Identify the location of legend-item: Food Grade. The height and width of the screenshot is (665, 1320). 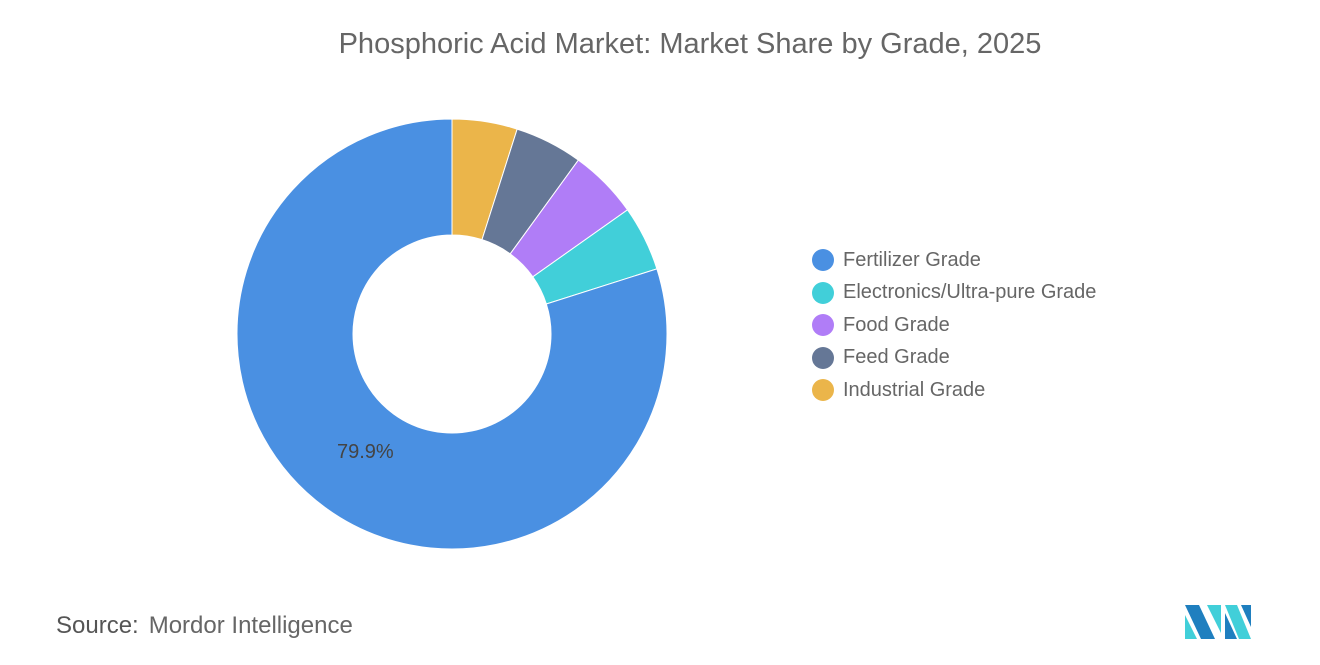
(954, 325).